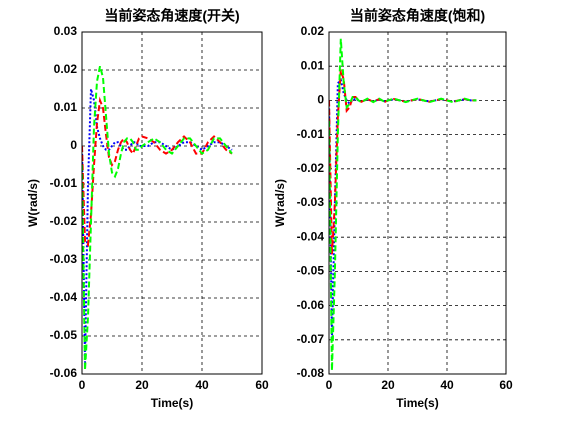 This screenshot has width=561, height=421. Describe the element at coordinates (417, 16) in the screenshot. I see `chart-title: 当前姿态角速度(饱和)` at that location.